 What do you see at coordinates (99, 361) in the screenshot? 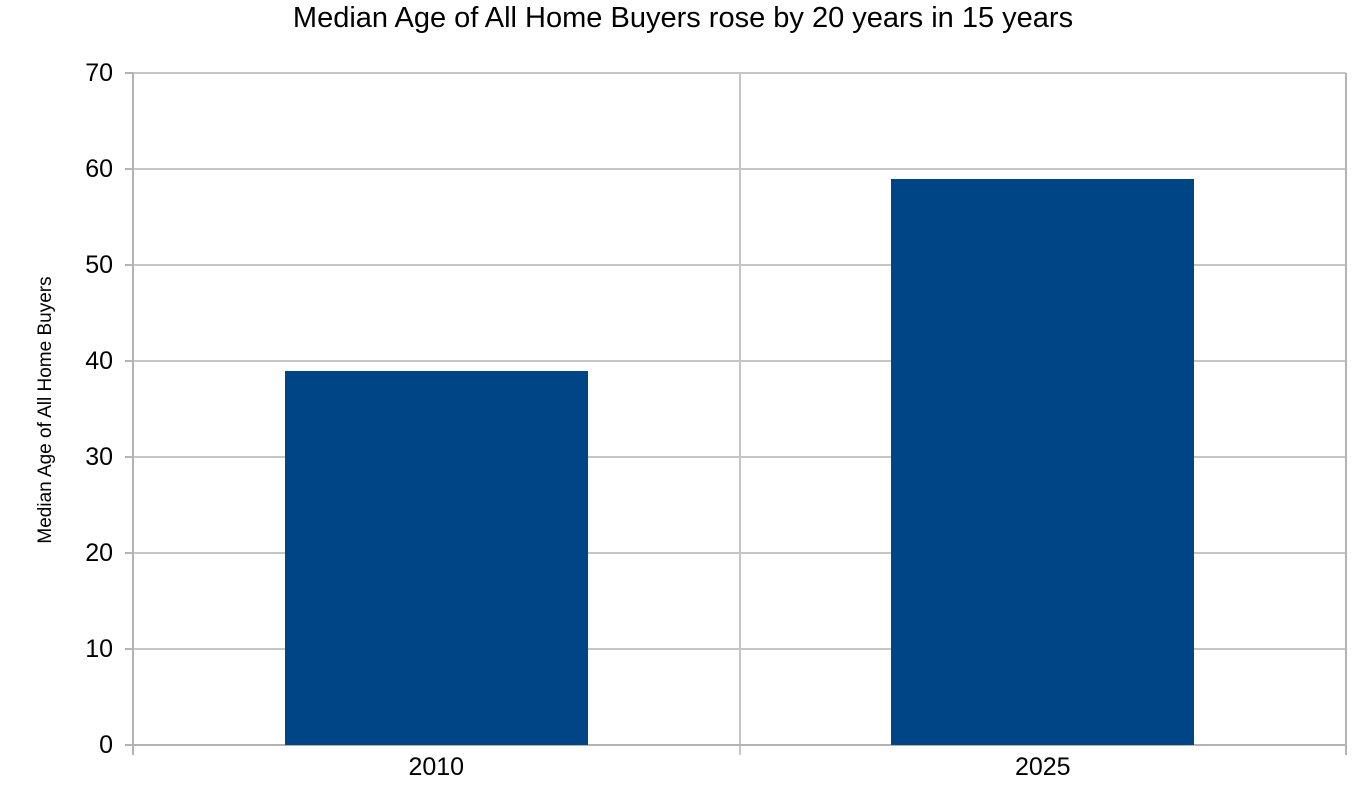
I see `y-tick-label: 40` at bounding box center [99, 361].